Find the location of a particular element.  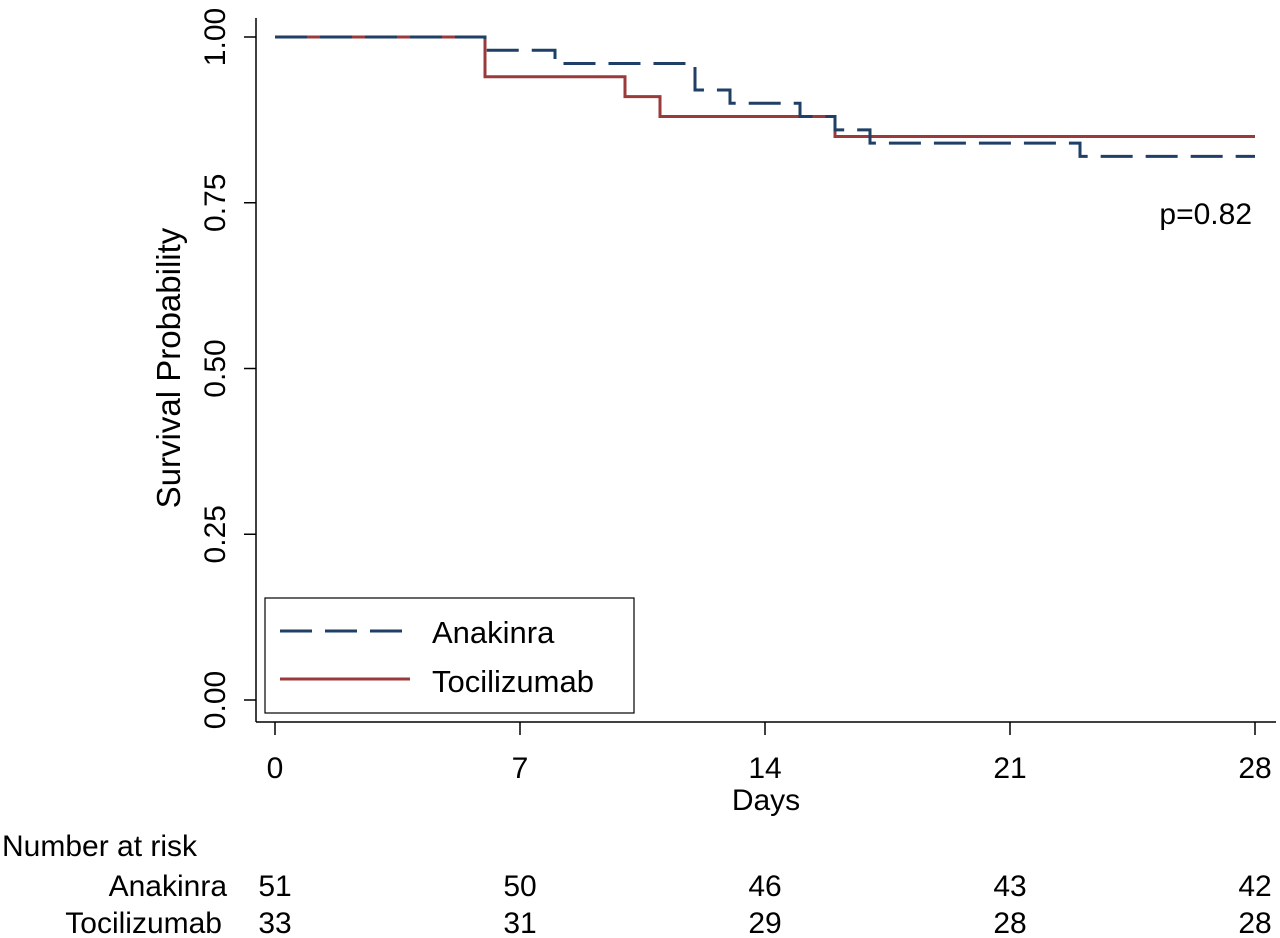

y-tick-label: 0.00 is located at coordinates (215, 700).